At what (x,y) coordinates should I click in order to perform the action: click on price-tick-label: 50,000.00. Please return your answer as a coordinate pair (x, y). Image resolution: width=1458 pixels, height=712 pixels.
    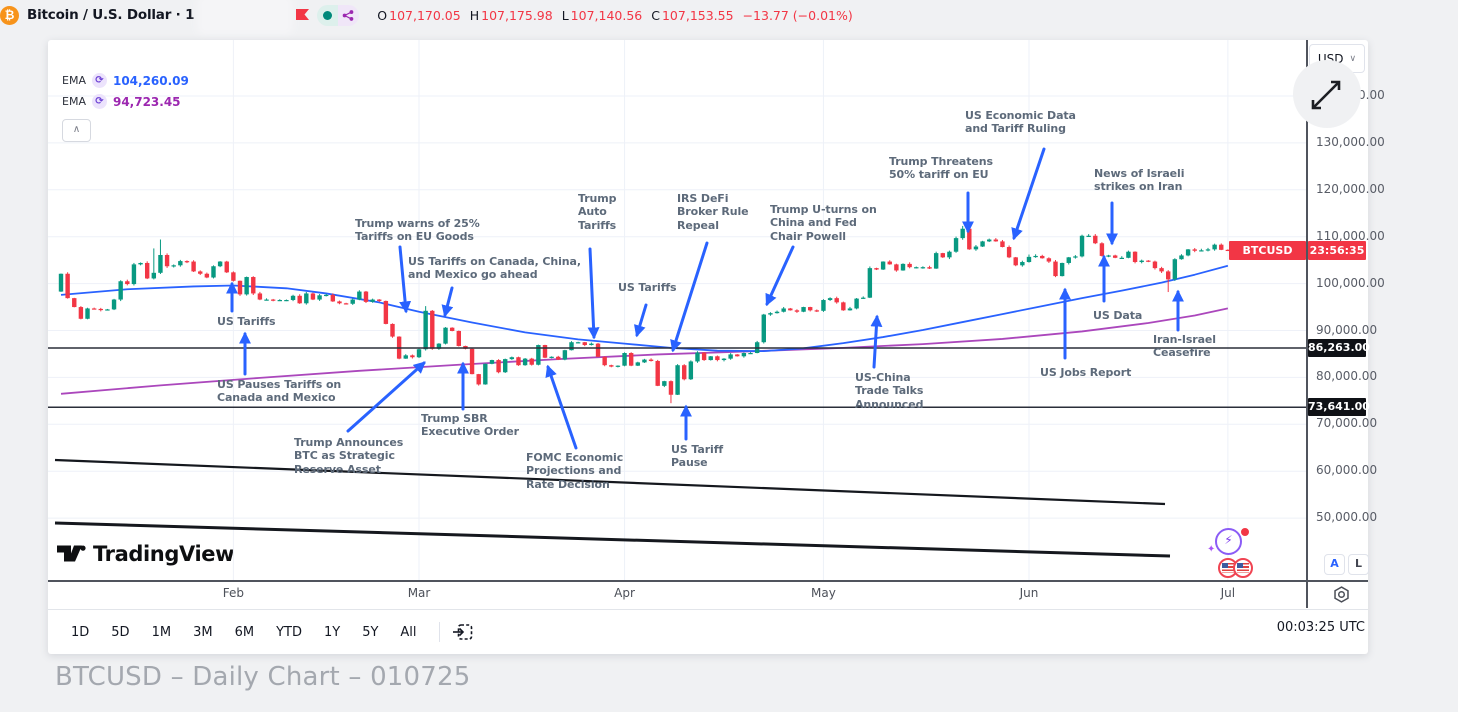
    Looking at the image, I should click on (1347, 517).